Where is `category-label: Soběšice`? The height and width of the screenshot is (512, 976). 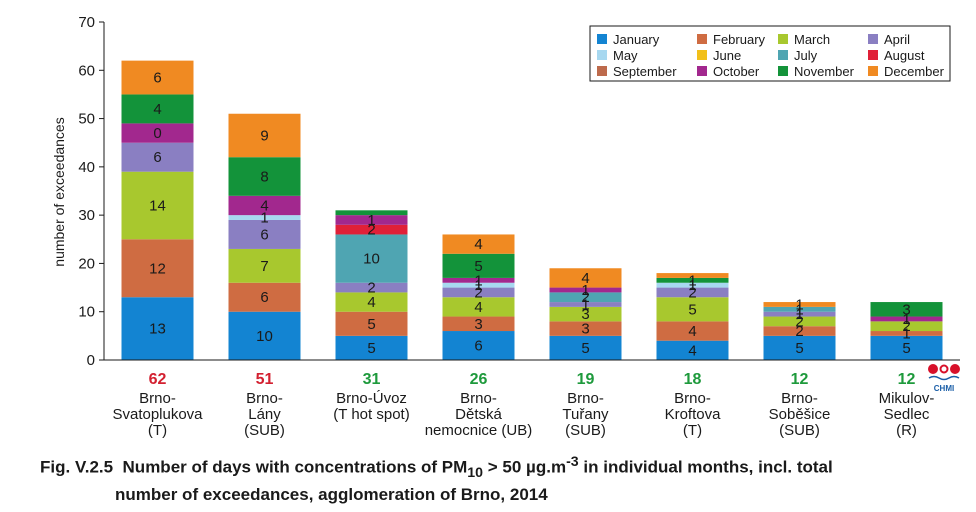 category-label: Soběšice is located at coordinates (800, 414).